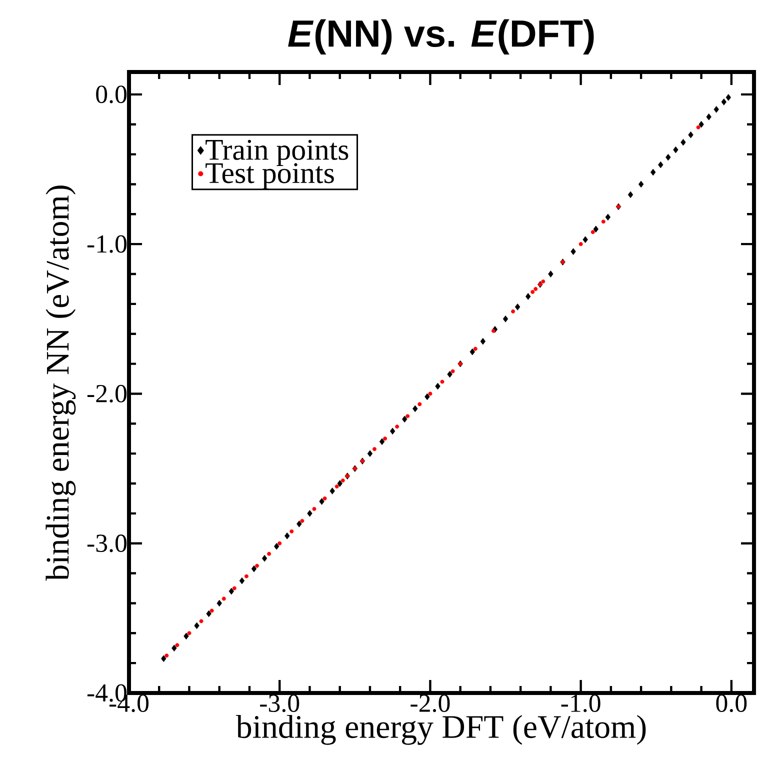  What do you see at coordinates (580, 703) in the screenshot?
I see `x-tick-label: -1.0` at bounding box center [580, 703].